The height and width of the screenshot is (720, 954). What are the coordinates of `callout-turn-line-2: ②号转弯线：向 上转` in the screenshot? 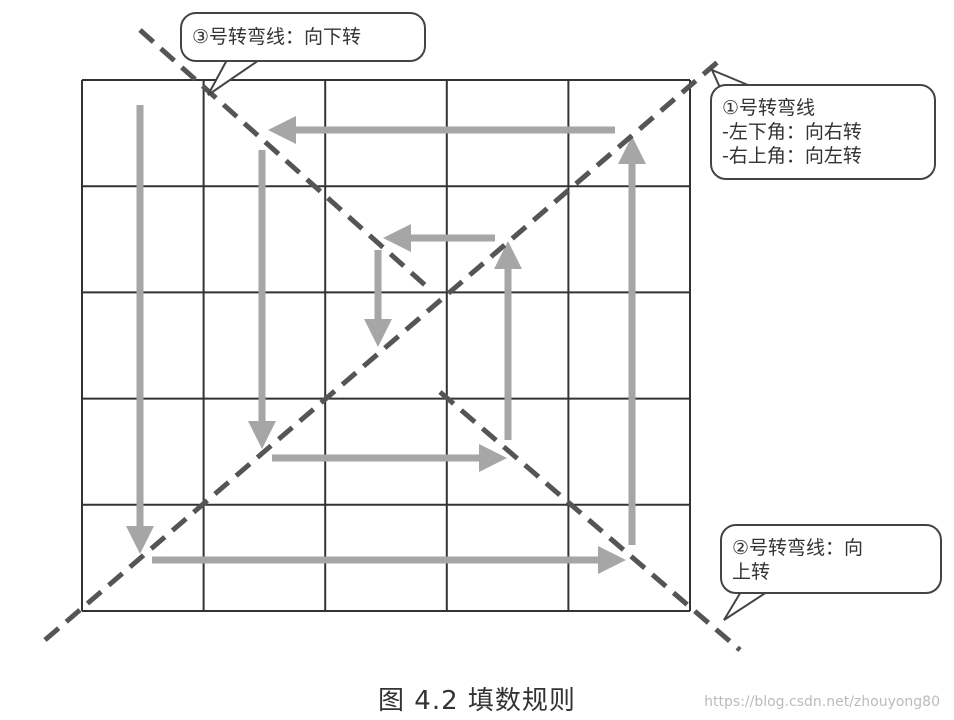 It's located at (831, 559).